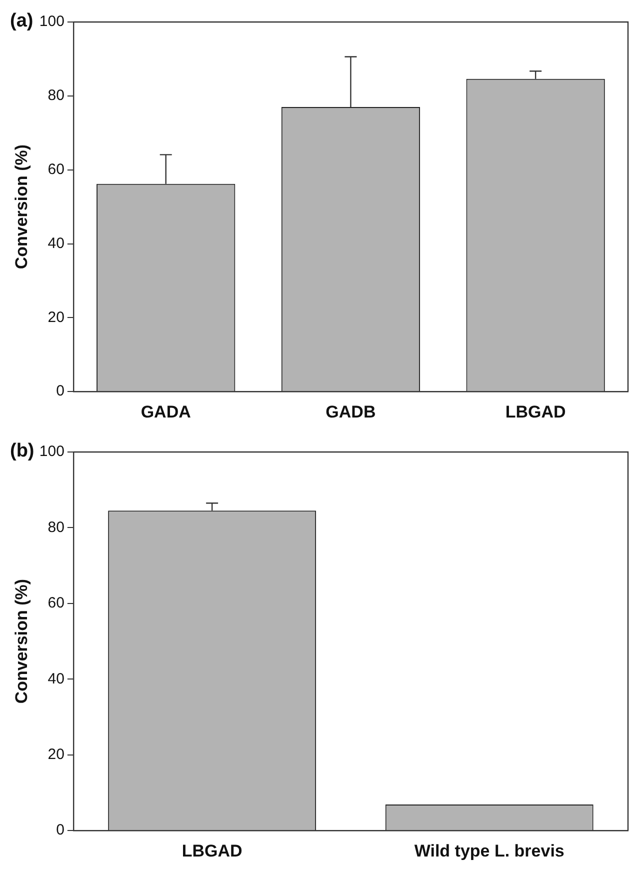 The width and height of the screenshot is (634, 869). I want to click on chart-title: (a), so click(22, 21).